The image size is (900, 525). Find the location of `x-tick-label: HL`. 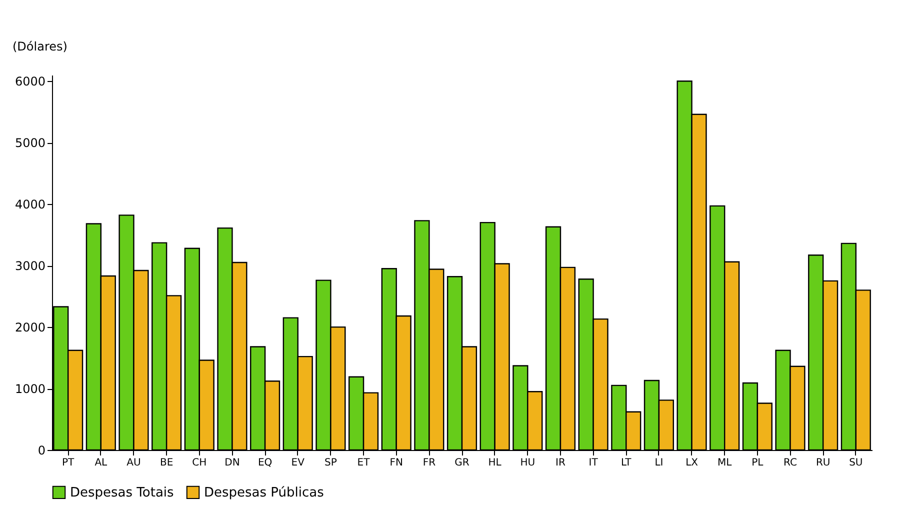

x-tick-label: HL is located at coordinates (495, 463).